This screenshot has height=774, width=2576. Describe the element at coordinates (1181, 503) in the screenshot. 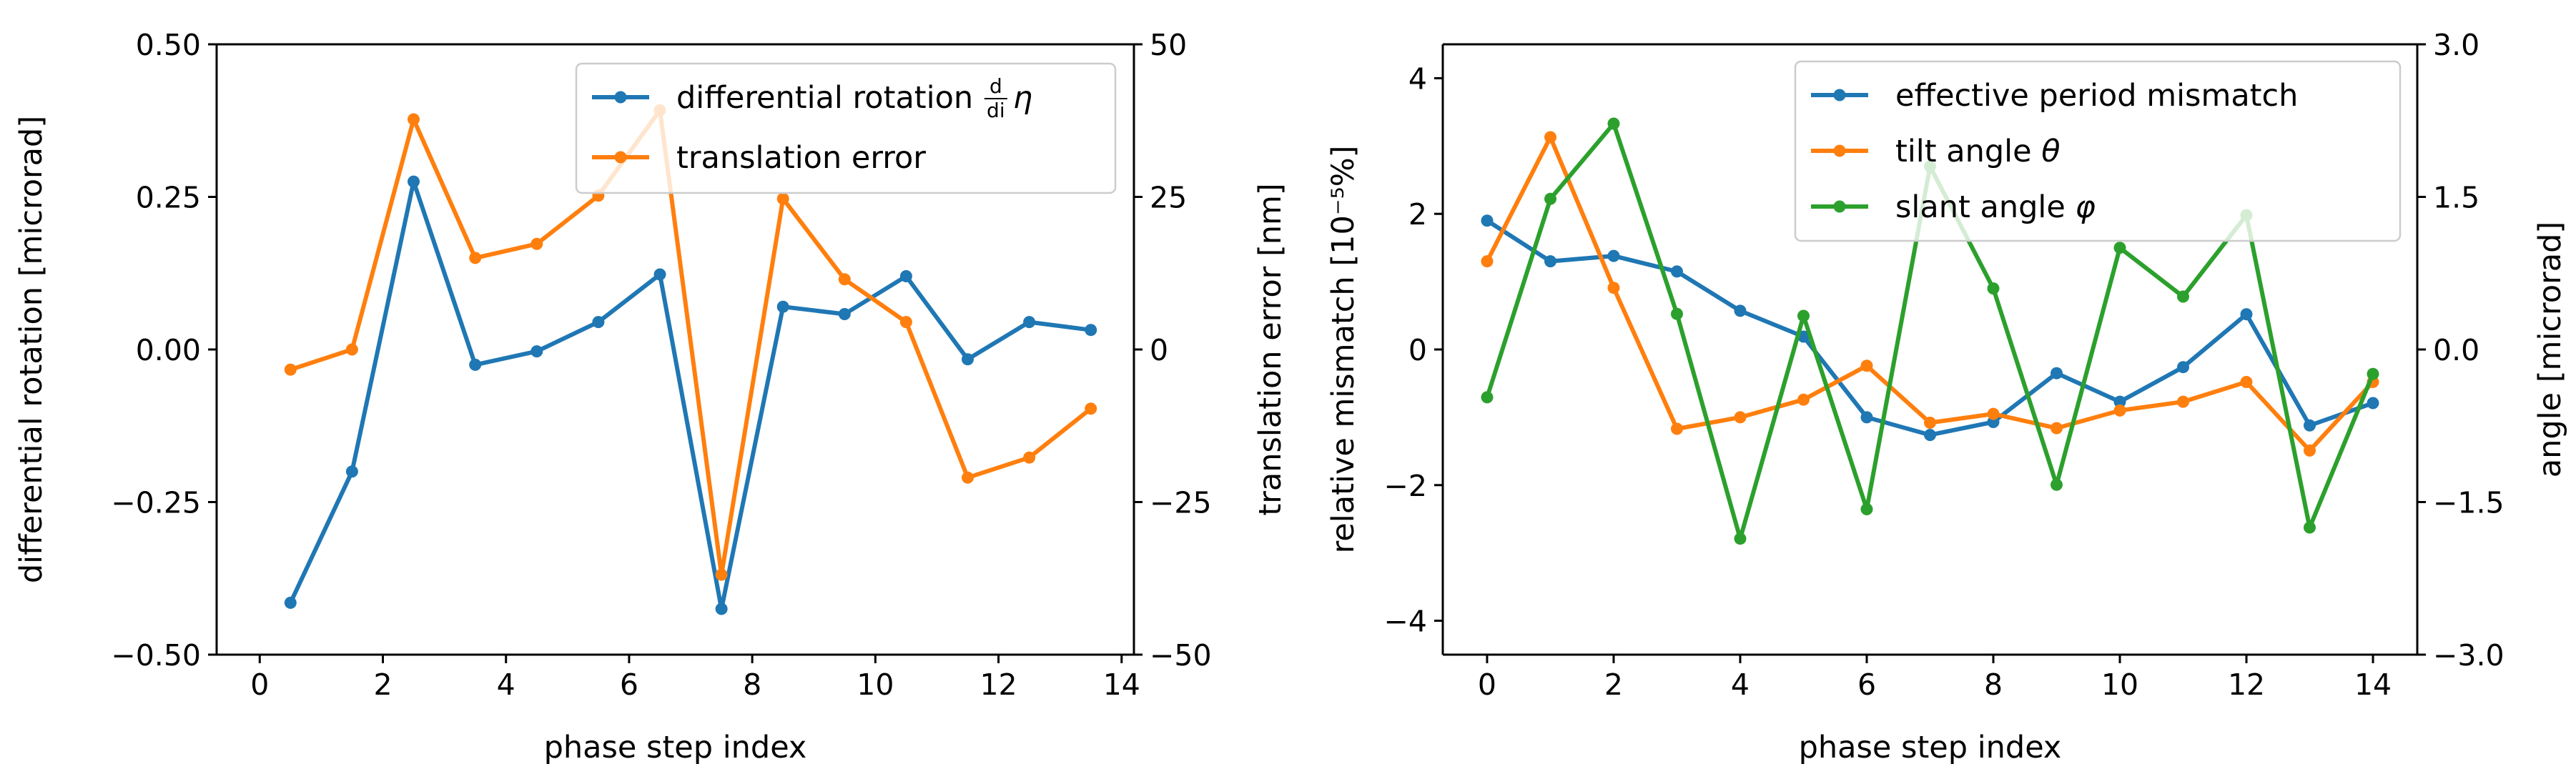

I see `y-tick-label-right: −25` at that location.